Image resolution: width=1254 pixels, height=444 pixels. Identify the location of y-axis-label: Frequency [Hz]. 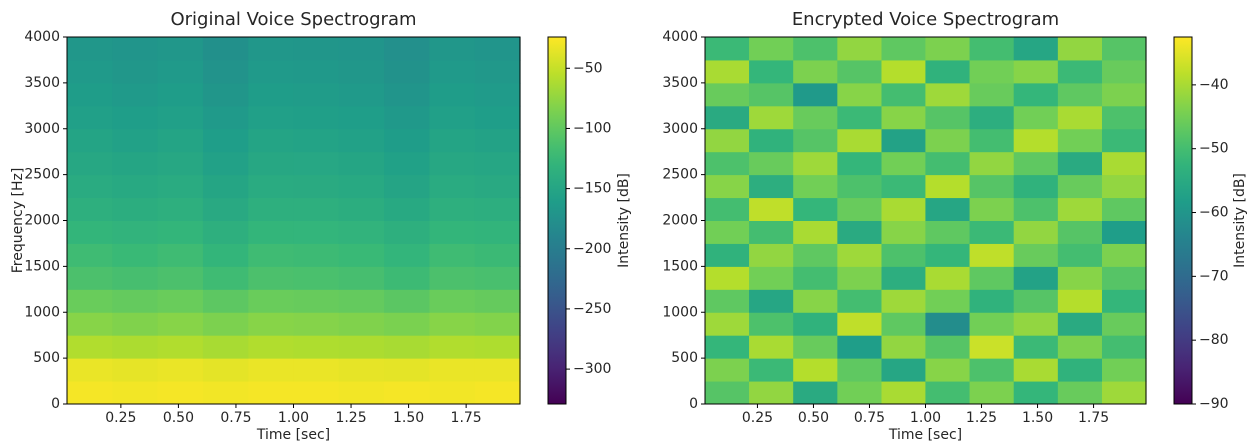
(18, 221).